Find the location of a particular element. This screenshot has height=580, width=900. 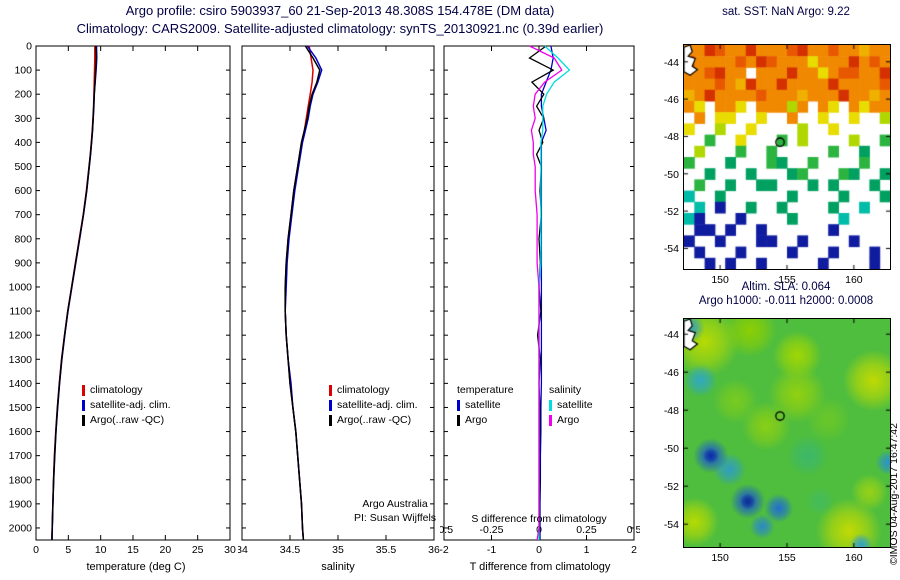

x-tick-label: 2 is located at coordinates (634, 550).